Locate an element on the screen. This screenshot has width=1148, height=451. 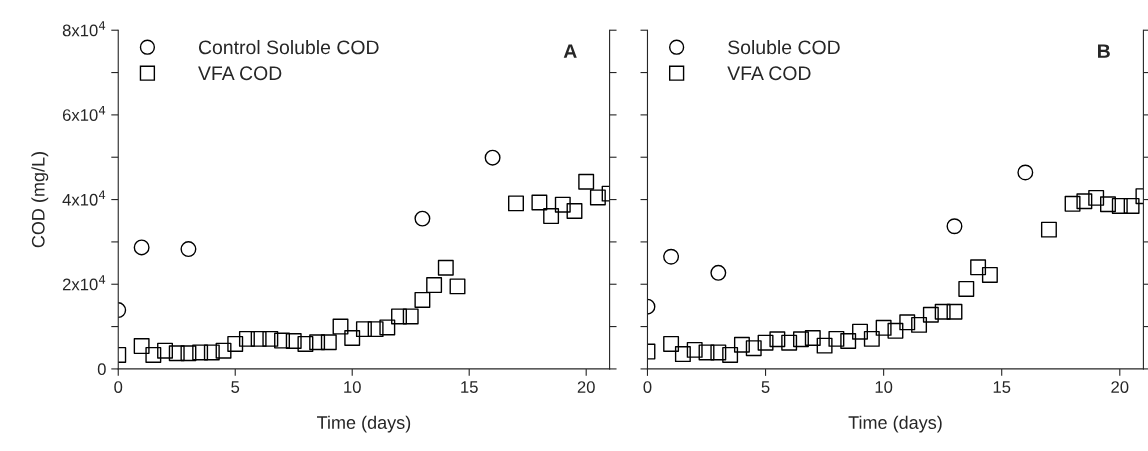
y-axis-title: COD (mg/L) is located at coordinates (40, 200).